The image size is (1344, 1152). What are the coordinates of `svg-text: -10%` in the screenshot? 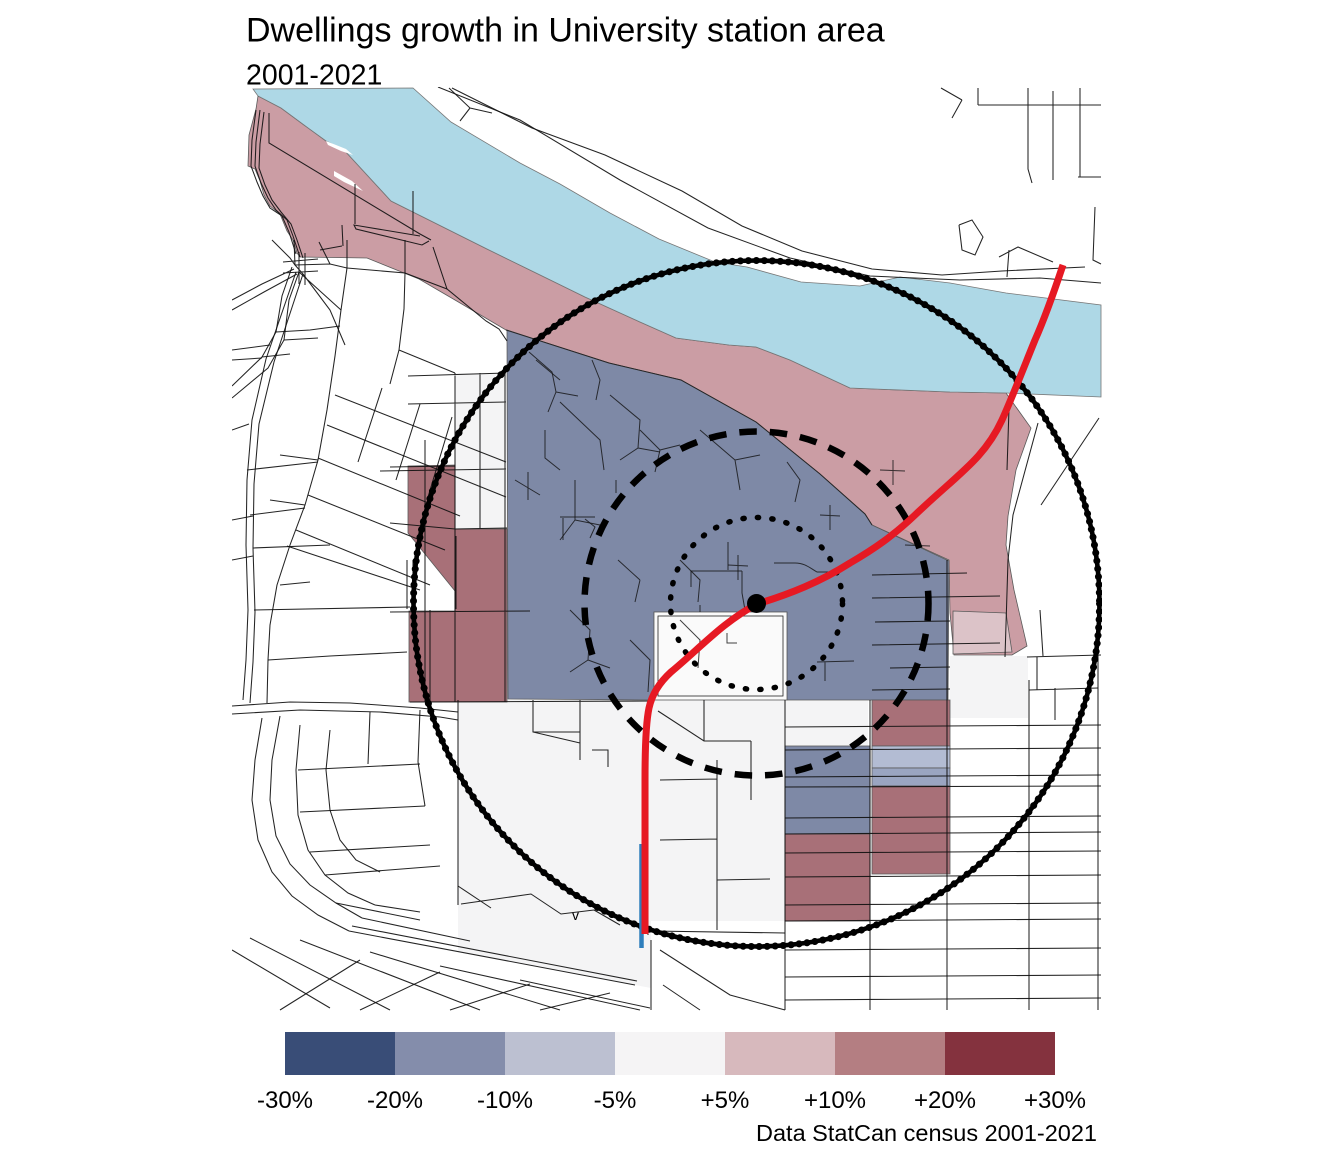 It's located at (505, 1100).